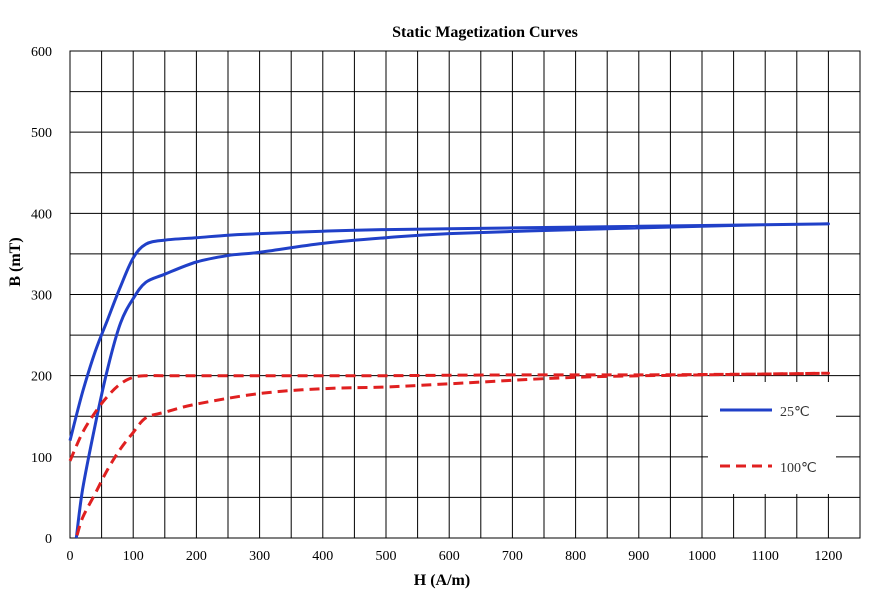  What do you see at coordinates (764, 556) in the screenshot?
I see `x-tick-label: 1100` at bounding box center [764, 556].